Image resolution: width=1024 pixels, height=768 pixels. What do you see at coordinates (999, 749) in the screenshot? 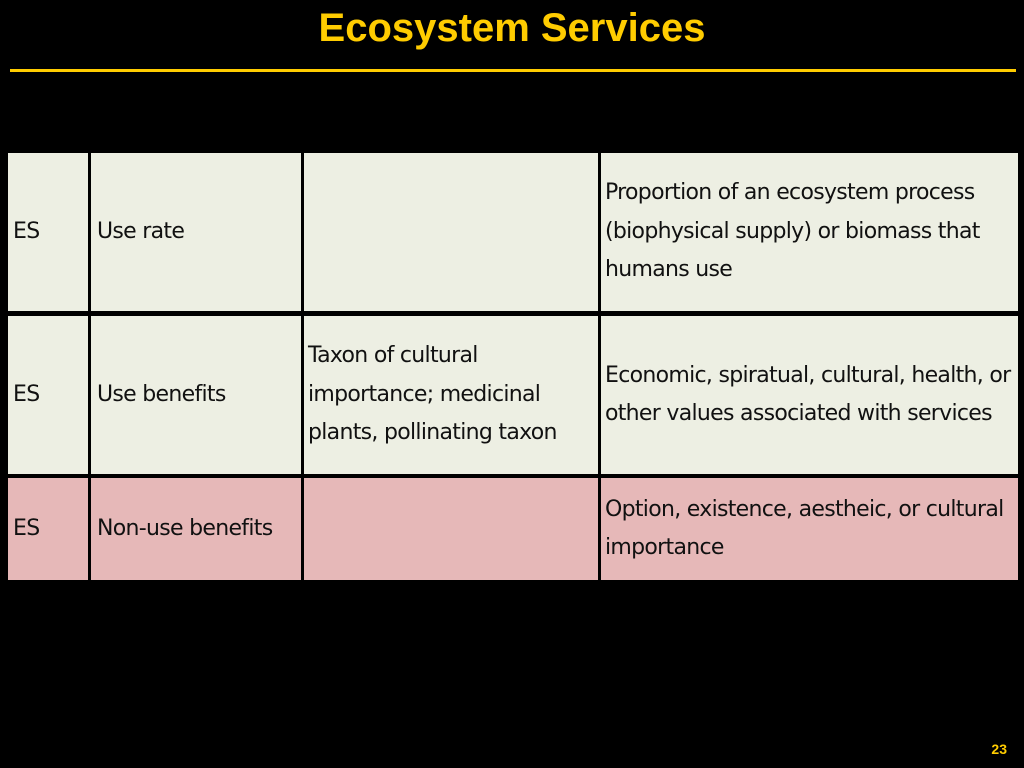
I see `page-number: 23` at bounding box center [999, 749].